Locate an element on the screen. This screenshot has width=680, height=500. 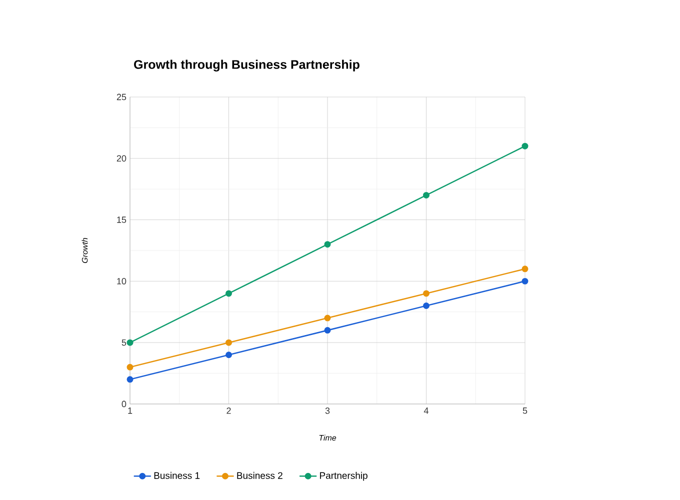
x-tick-label: 2 is located at coordinates (228, 411).